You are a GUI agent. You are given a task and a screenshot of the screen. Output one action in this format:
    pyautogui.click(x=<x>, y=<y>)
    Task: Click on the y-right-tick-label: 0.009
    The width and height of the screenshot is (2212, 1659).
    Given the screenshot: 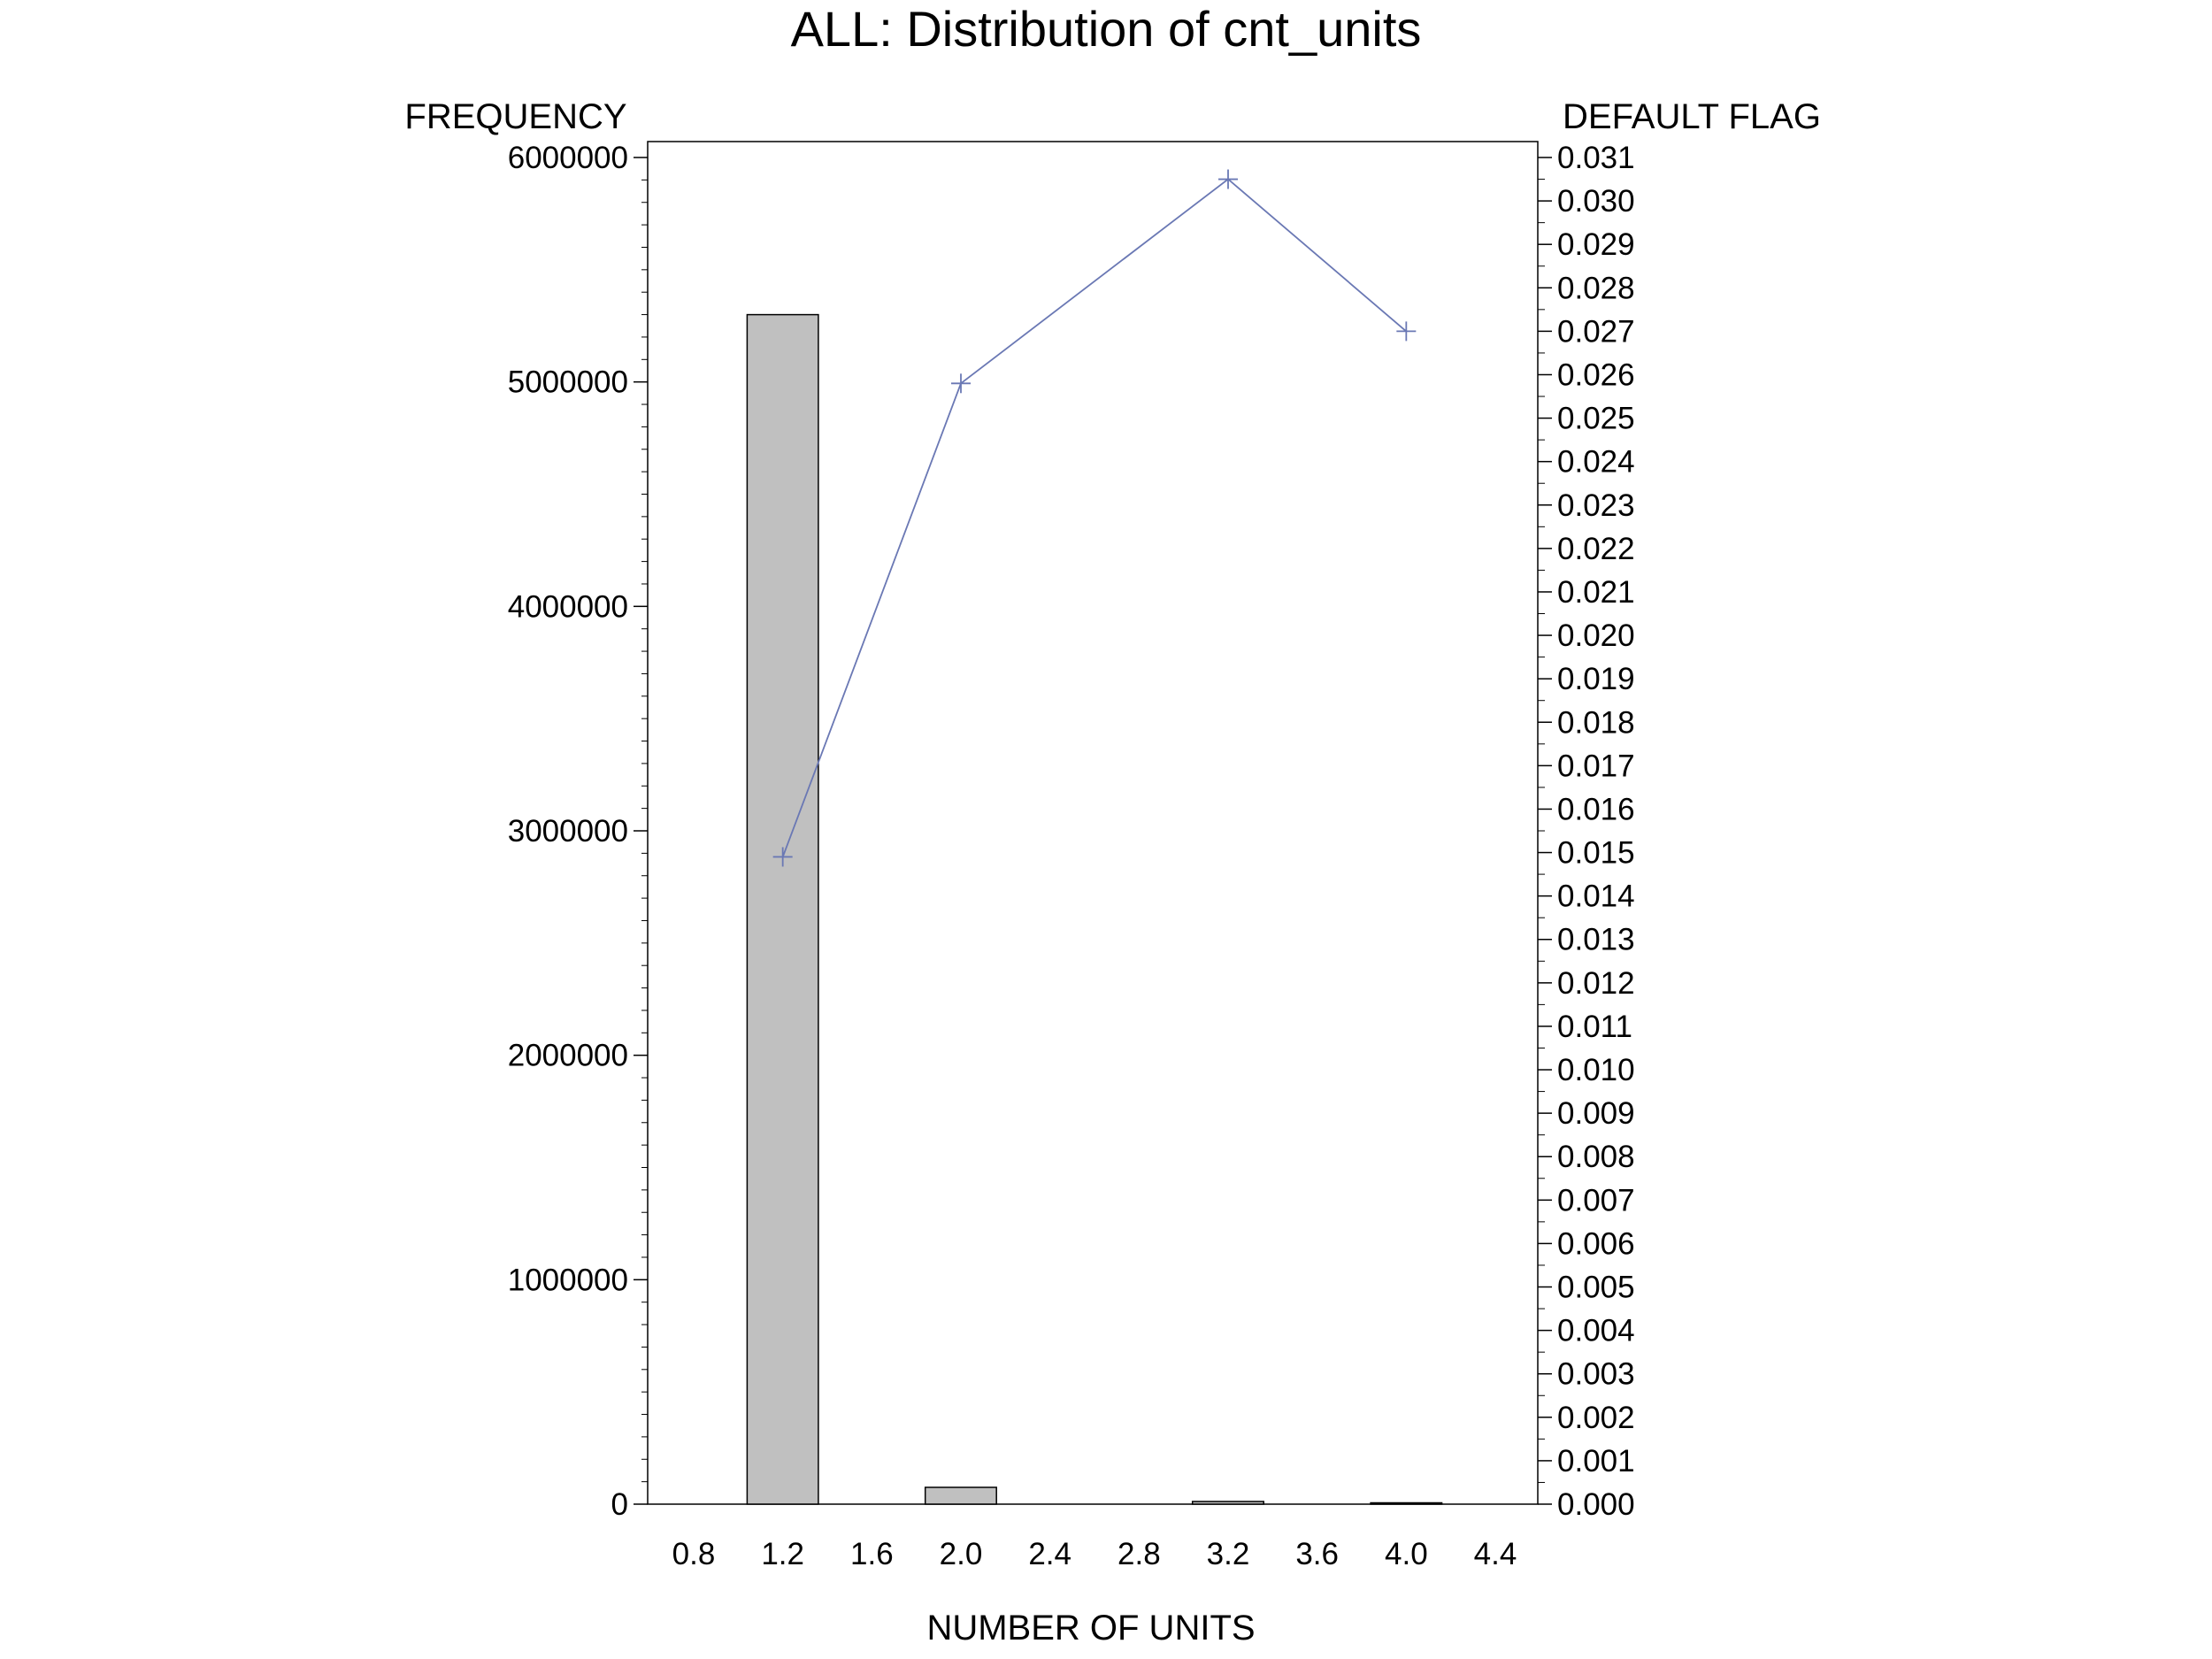 What is the action you would take?
    pyautogui.click(x=1596, y=1113)
    